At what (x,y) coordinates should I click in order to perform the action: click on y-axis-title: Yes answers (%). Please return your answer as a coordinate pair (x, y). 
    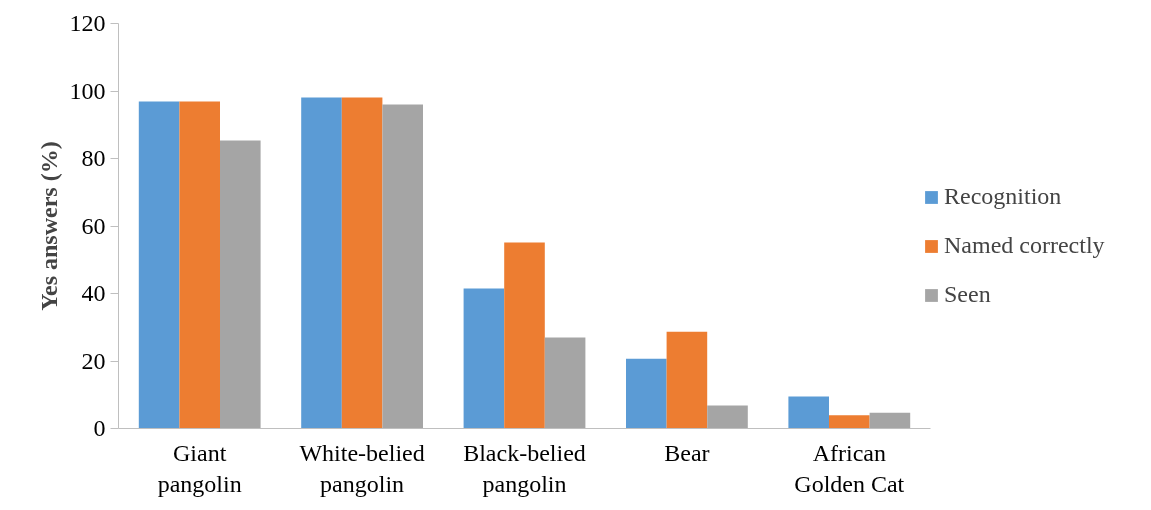
    Looking at the image, I should click on (48, 226).